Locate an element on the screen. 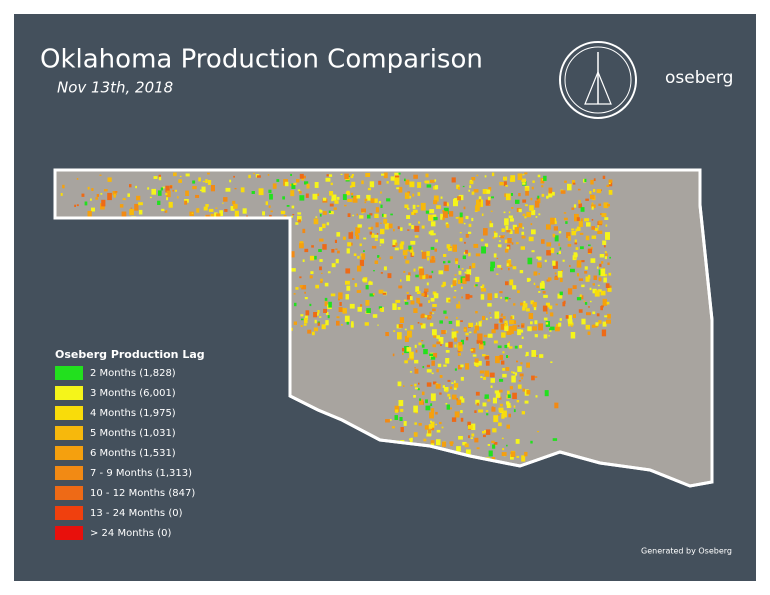 This screenshot has height=595, width=770. legend-title: Oseberg Production Lag is located at coordinates (130, 354).